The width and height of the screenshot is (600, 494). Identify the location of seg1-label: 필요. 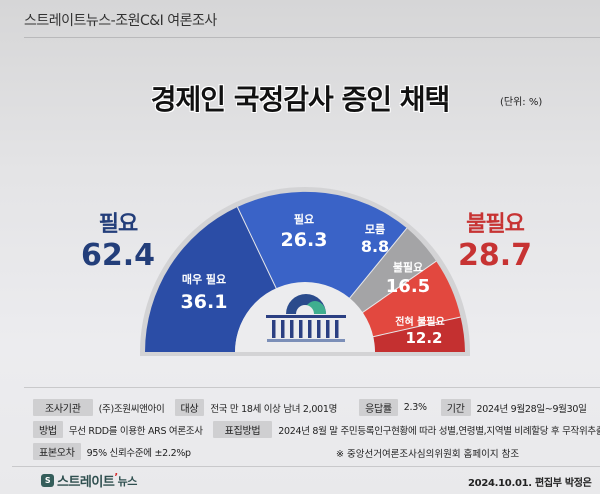
(304, 219).